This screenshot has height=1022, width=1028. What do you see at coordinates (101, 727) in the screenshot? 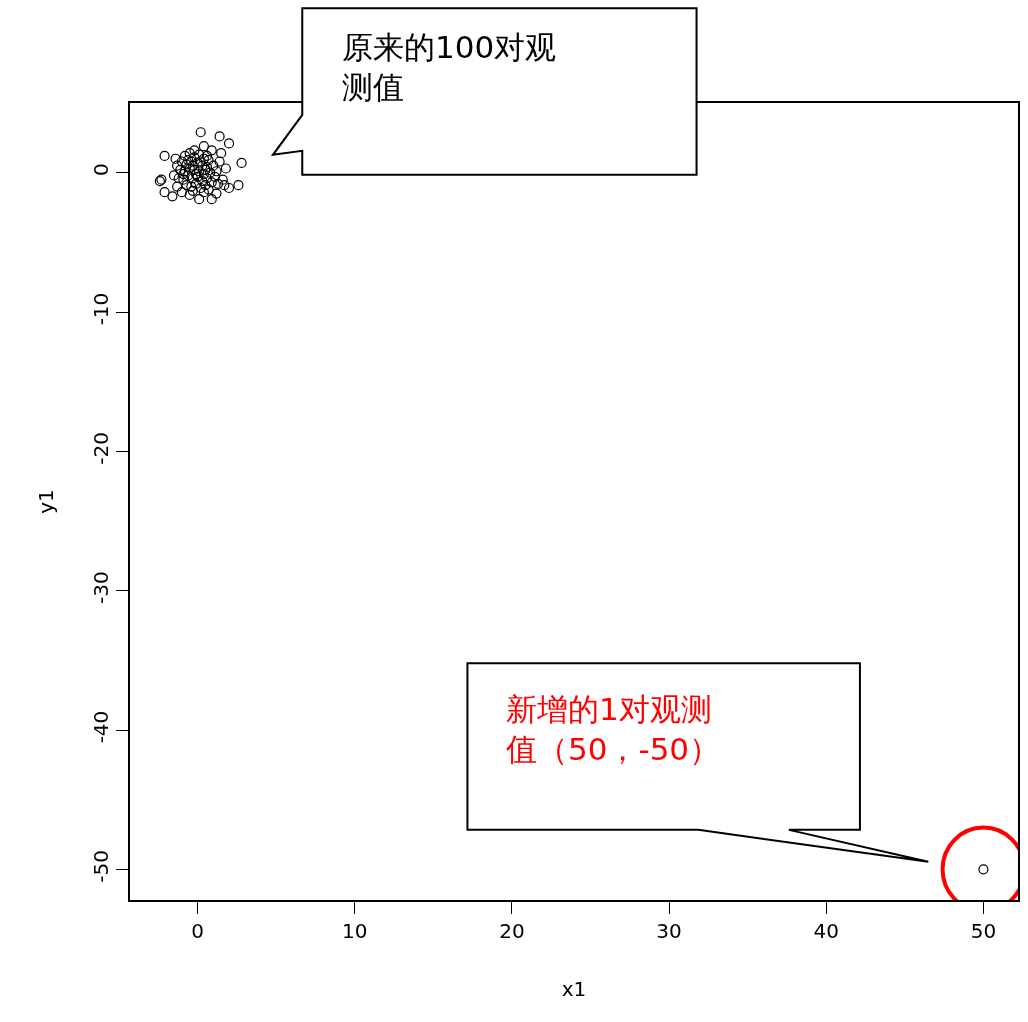
I see `y-tick-label: -40` at bounding box center [101, 727].